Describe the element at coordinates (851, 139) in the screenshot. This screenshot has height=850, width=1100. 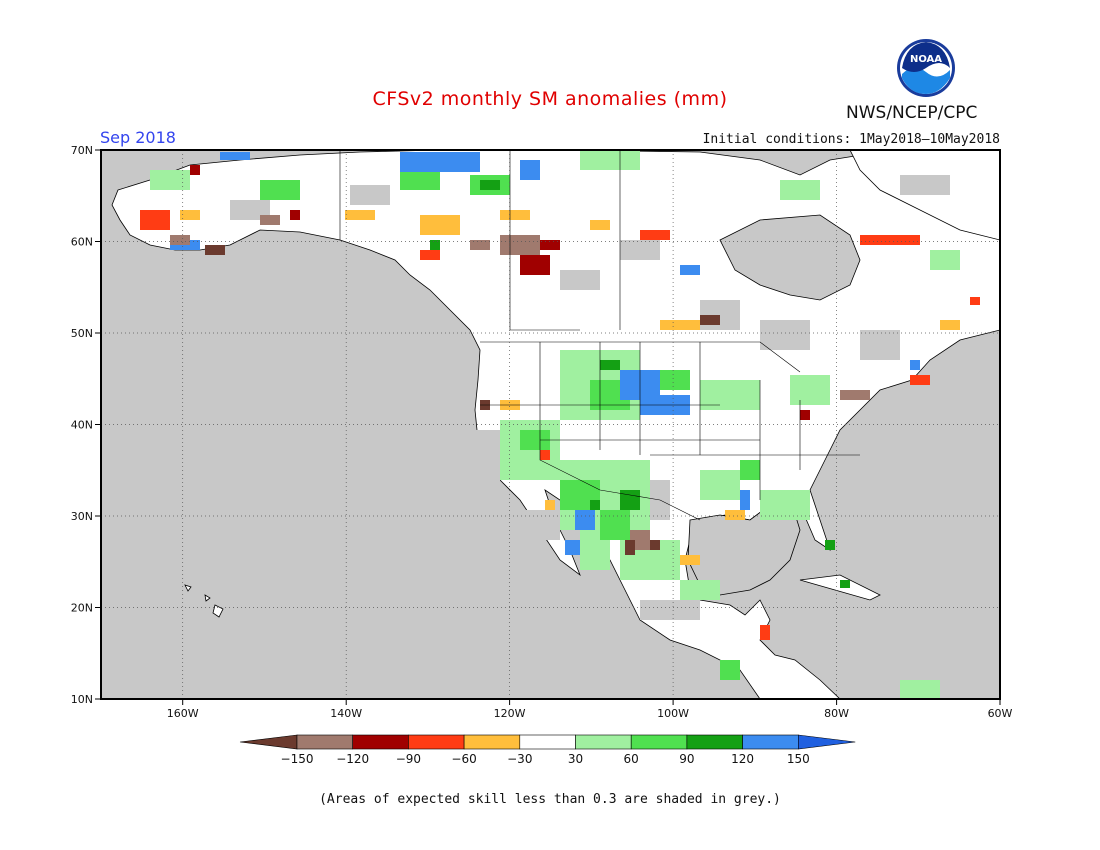
I see `initial-conditions-label: Initial conditions: 1May2018–10May2018` at that location.